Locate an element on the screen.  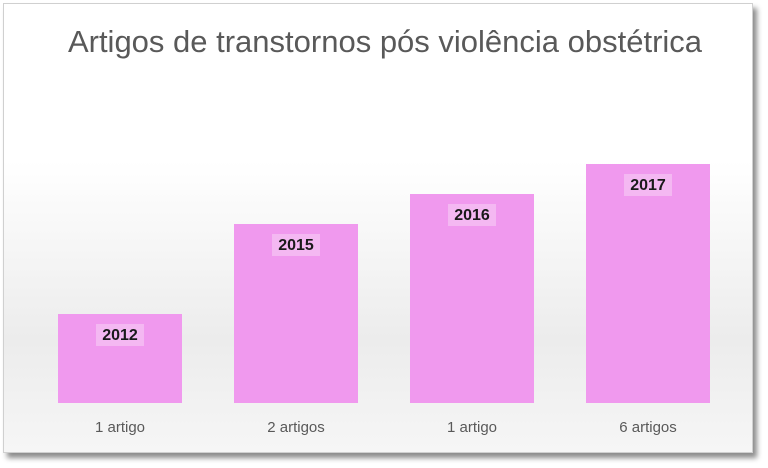
data-label: 2017 is located at coordinates (648, 185).